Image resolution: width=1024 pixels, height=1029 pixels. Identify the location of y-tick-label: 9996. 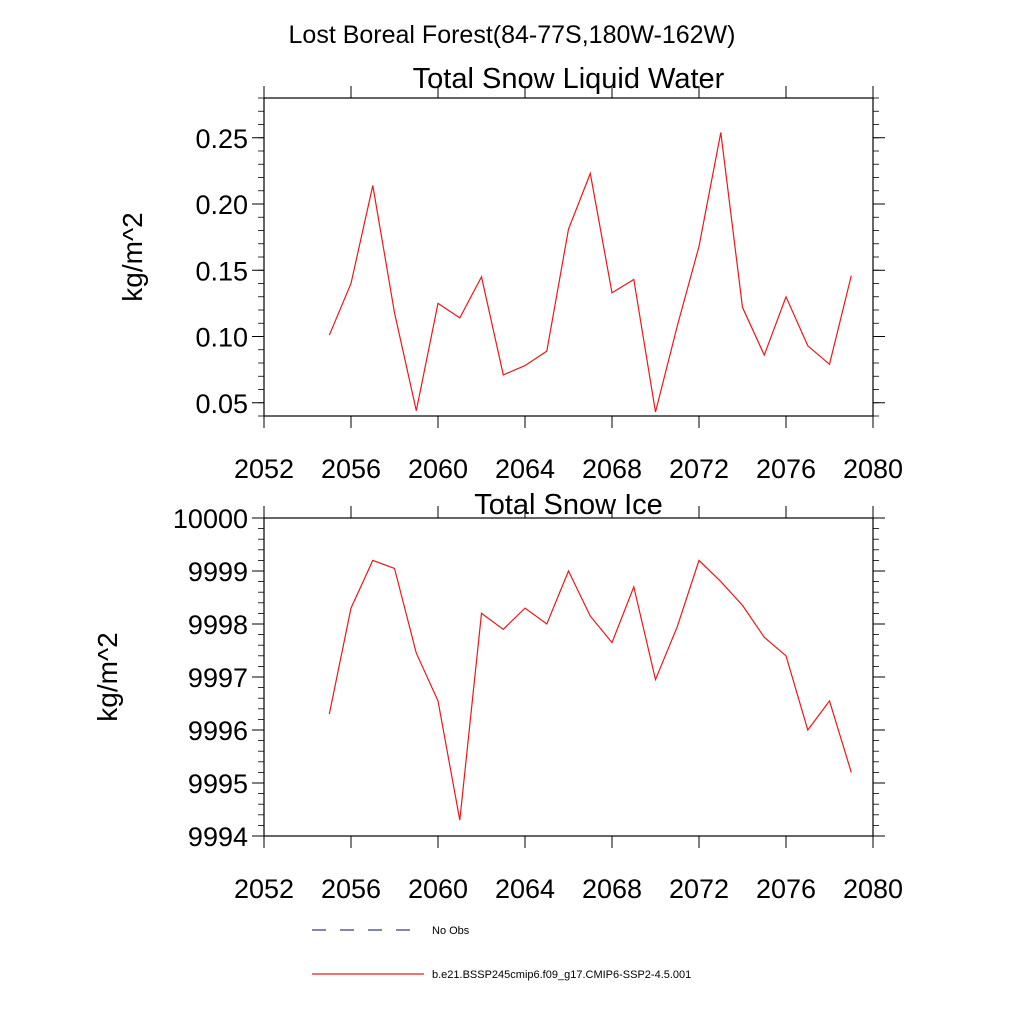
(218, 731).